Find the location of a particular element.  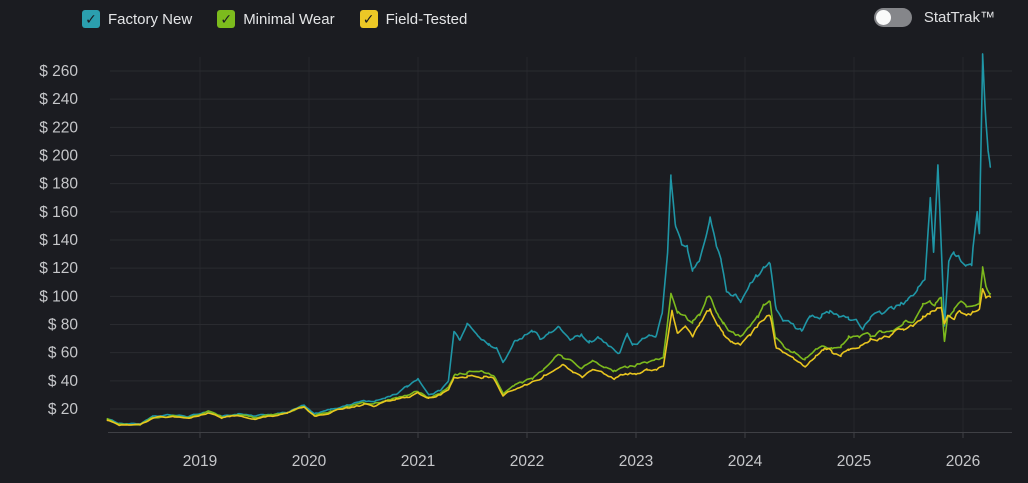

legend-item-field-tested: ✓ Field-Tested is located at coordinates (413, 19).